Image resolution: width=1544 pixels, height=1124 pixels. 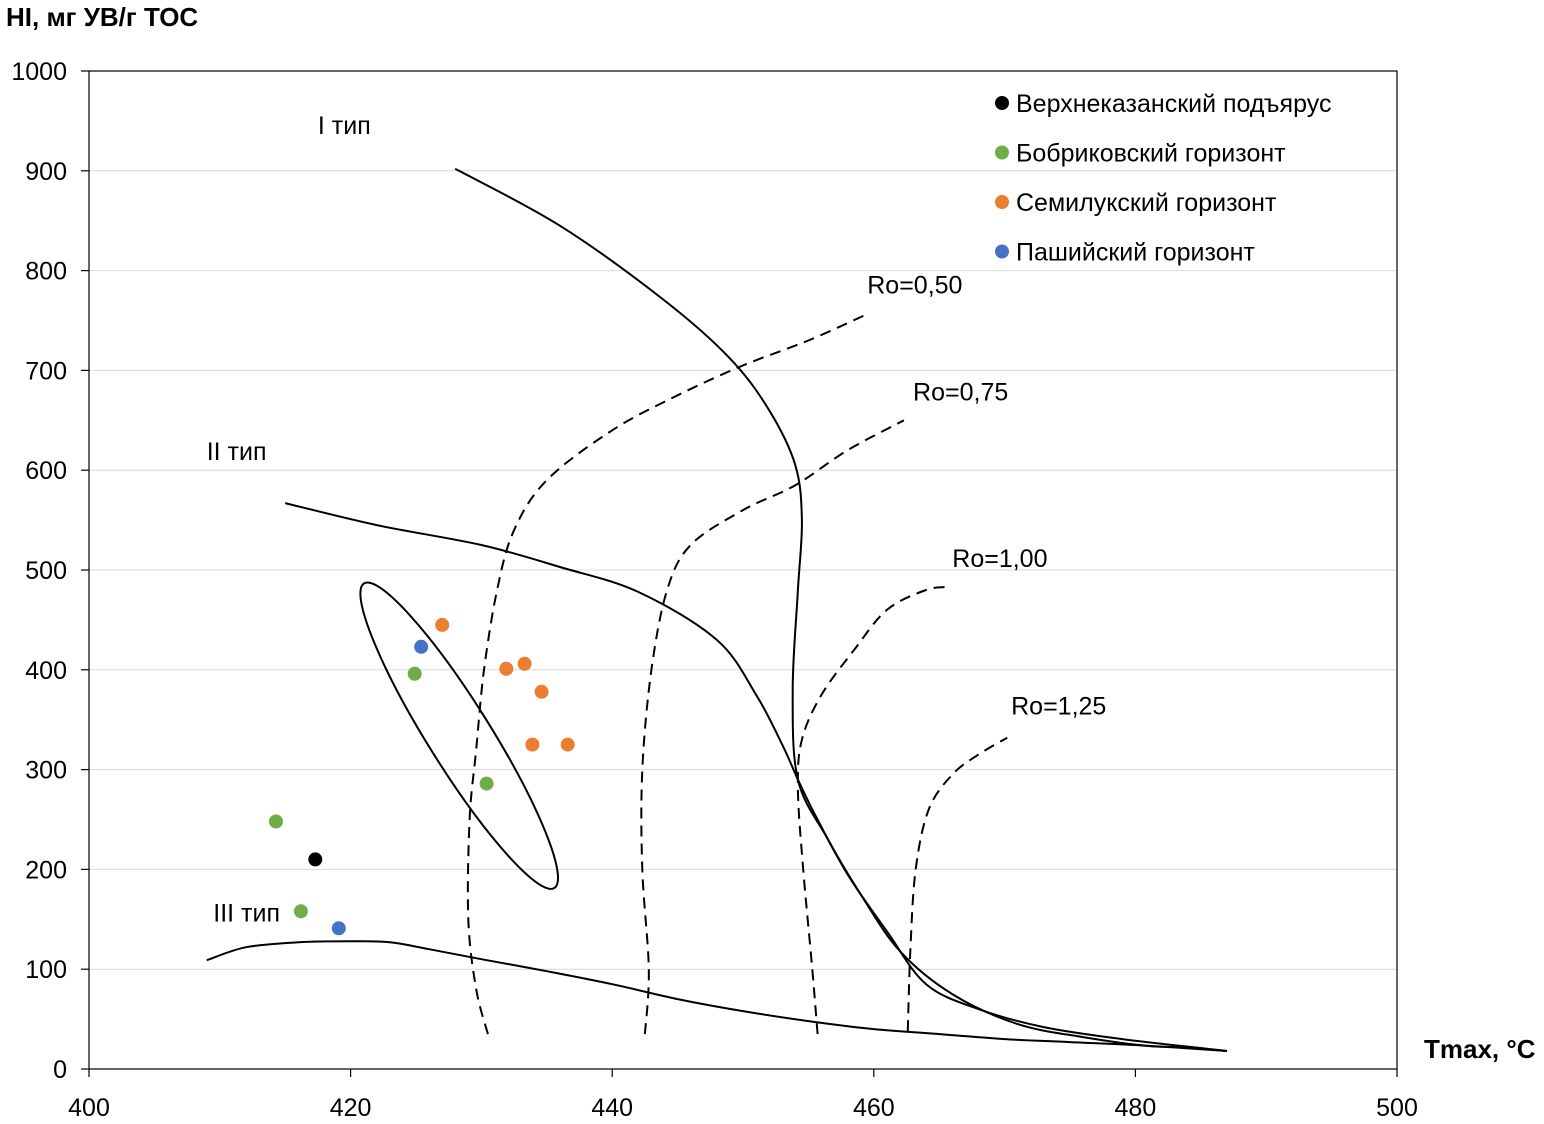 What do you see at coordinates (89, 1108) in the screenshot?
I see `x-tick-label: 400` at bounding box center [89, 1108].